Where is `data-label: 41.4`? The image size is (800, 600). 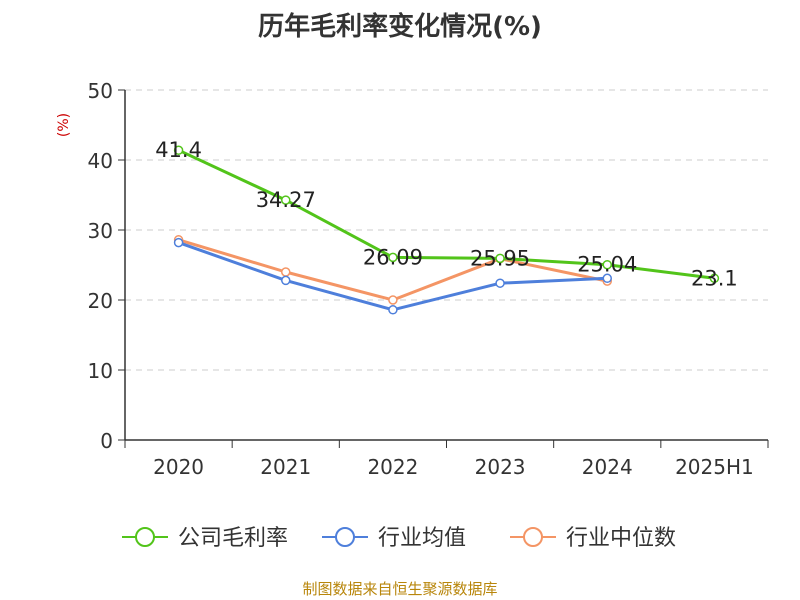
data-label: 41.4 is located at coordinates (178, 150).